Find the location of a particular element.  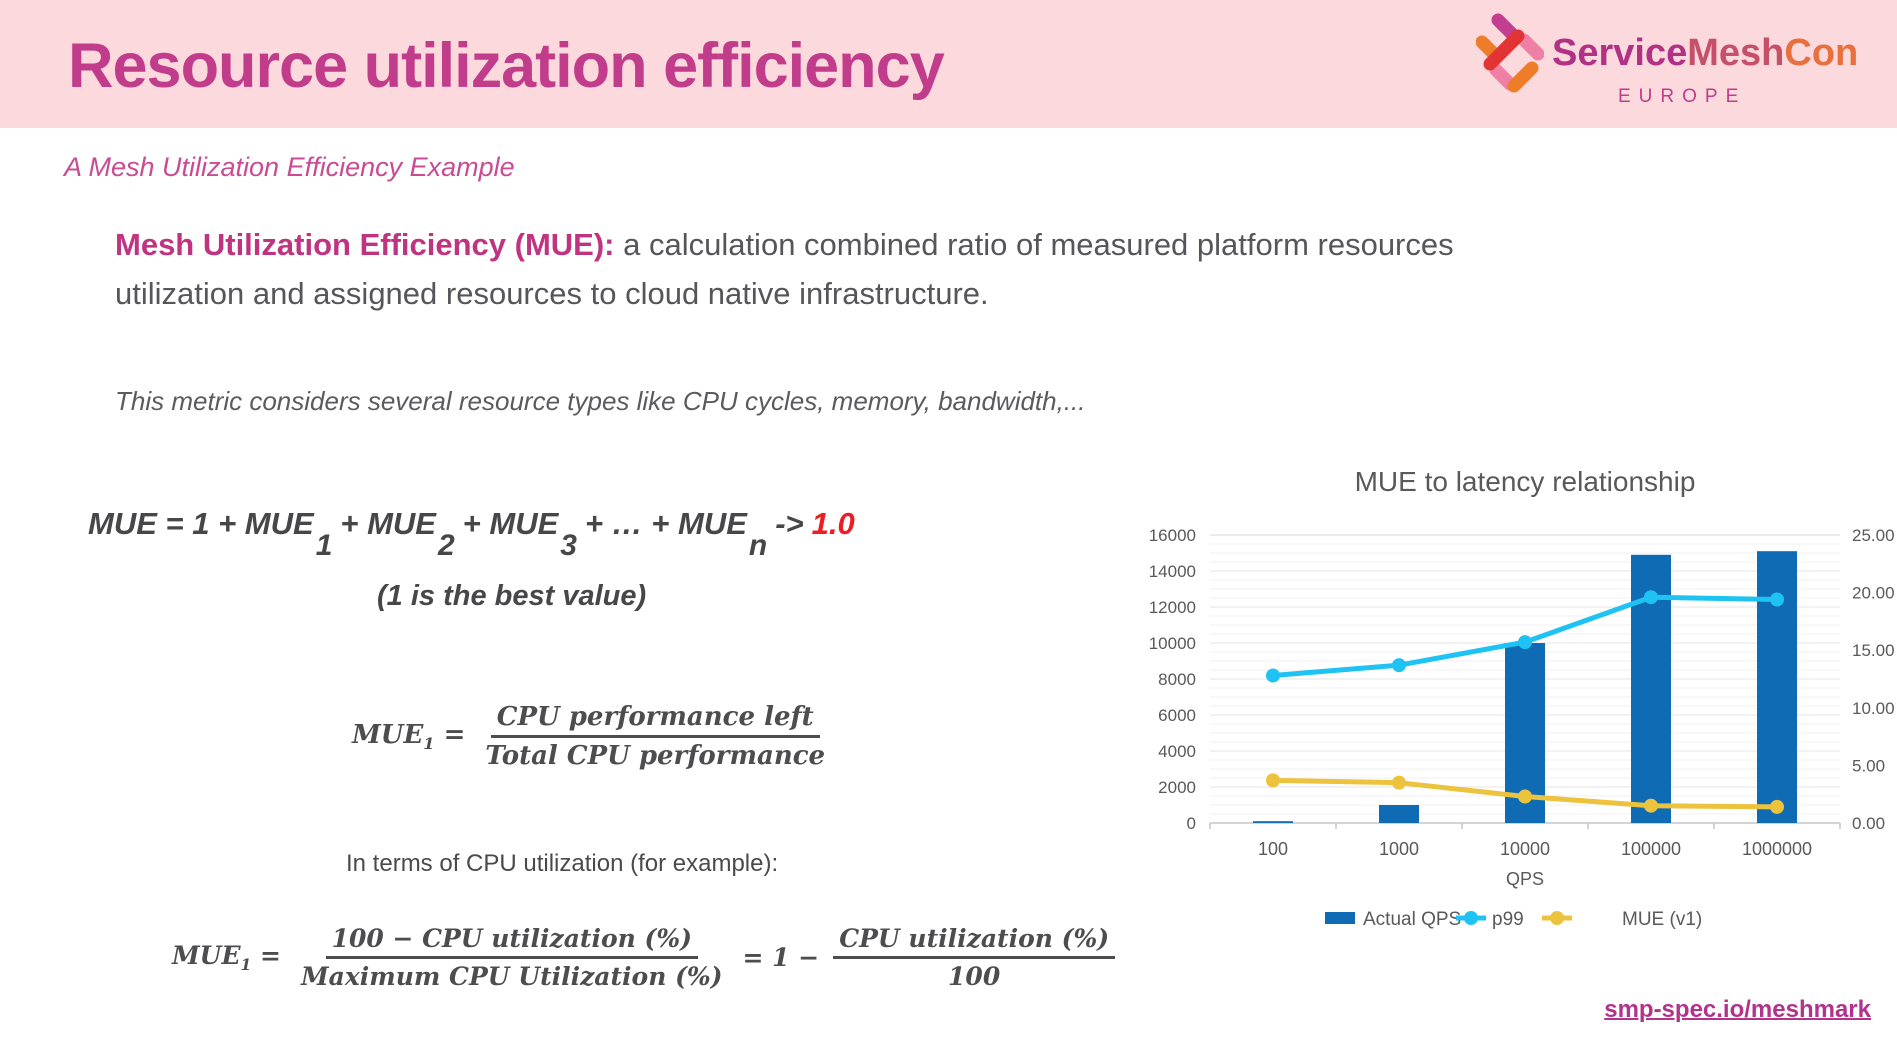

svg-text: 0 is located at coordinates (1191, 823).